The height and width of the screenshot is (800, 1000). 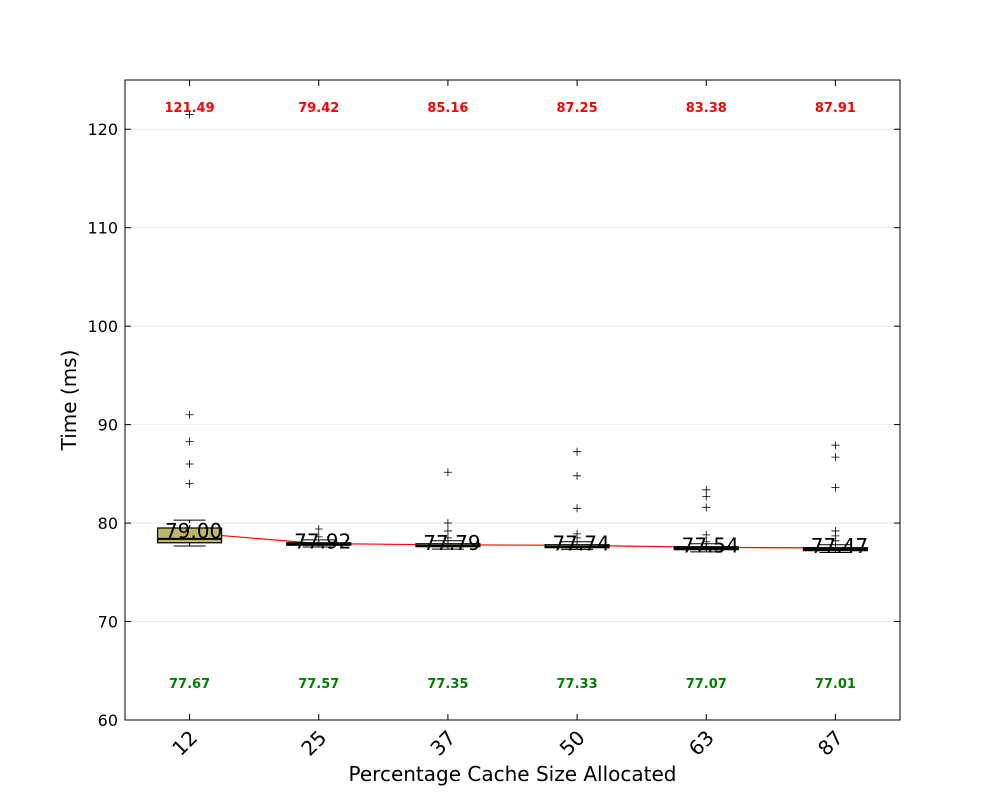 I want to click on mean-value-label: 77.74, so click(x=580, y=543).